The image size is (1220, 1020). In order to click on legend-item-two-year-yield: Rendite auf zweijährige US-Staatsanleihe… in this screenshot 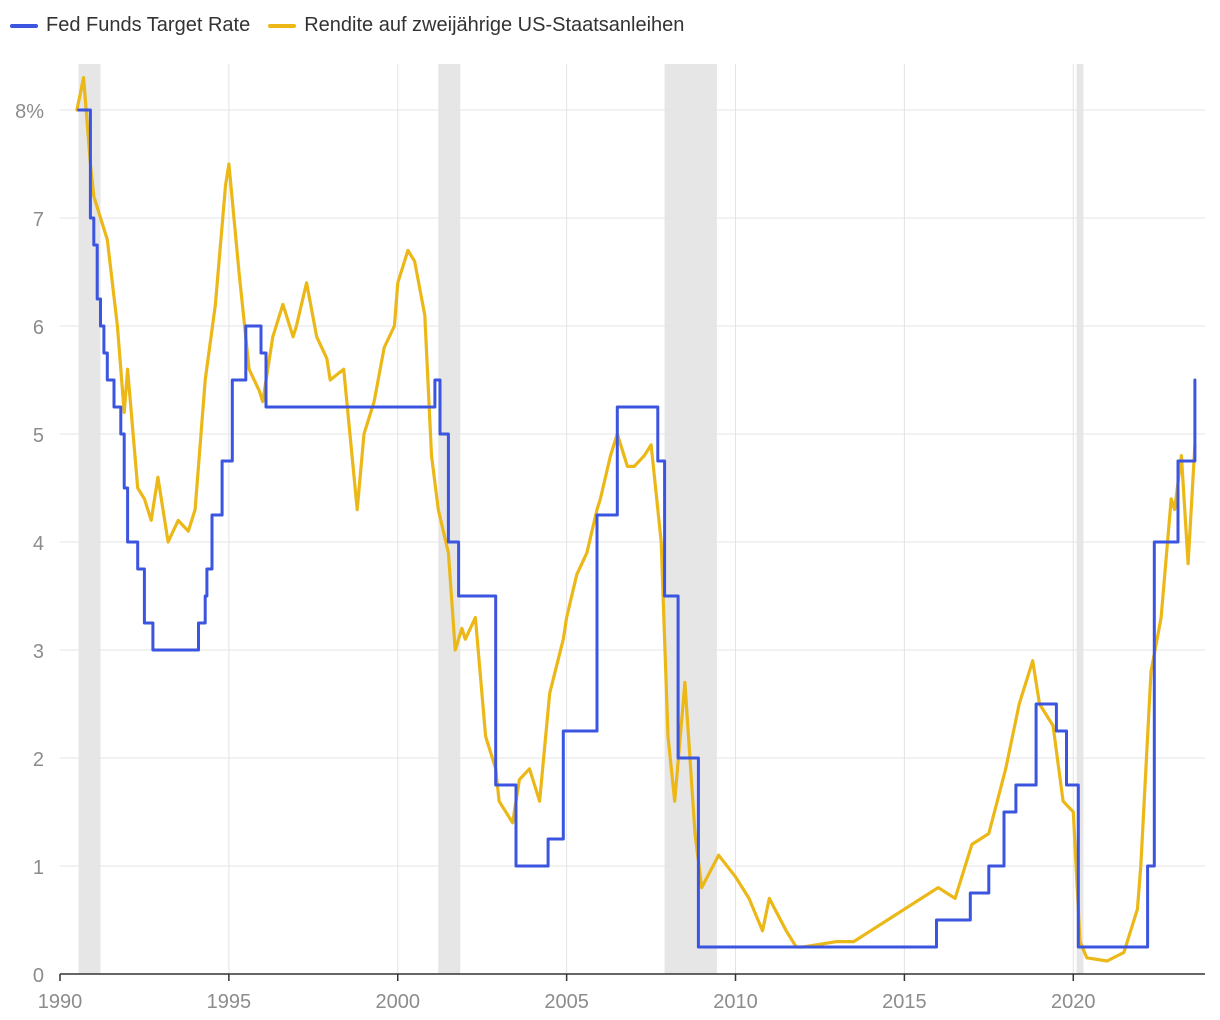, I will do `click(476, 25)`.